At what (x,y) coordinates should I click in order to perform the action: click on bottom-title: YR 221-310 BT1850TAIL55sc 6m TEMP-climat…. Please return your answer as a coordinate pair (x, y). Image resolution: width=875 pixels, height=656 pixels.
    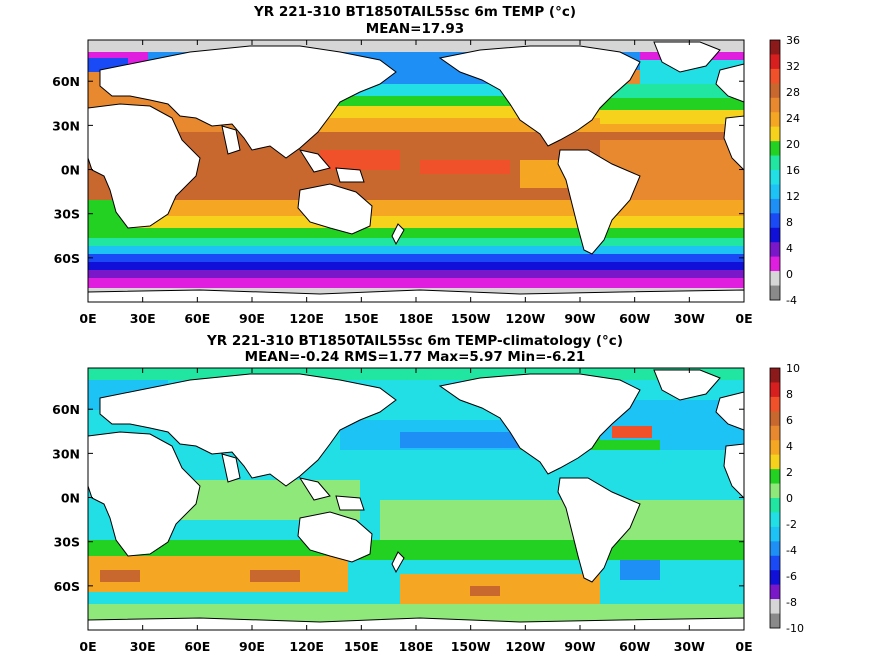
    Looking at the image, I should click on (414, 341).